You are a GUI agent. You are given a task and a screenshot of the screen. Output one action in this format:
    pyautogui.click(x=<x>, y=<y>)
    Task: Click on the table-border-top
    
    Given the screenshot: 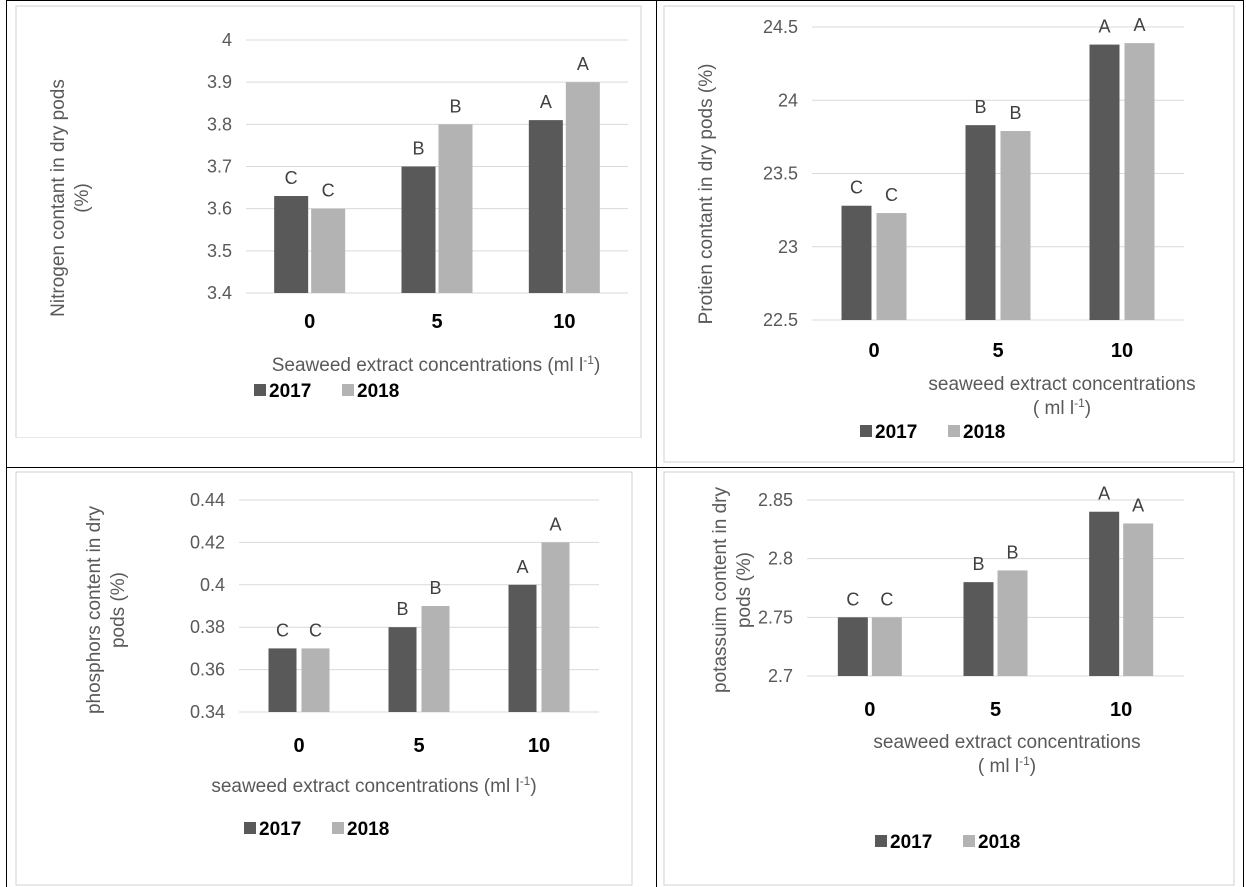 What is the action you would take?
    pyautogui.click(x=625, y=0)
    